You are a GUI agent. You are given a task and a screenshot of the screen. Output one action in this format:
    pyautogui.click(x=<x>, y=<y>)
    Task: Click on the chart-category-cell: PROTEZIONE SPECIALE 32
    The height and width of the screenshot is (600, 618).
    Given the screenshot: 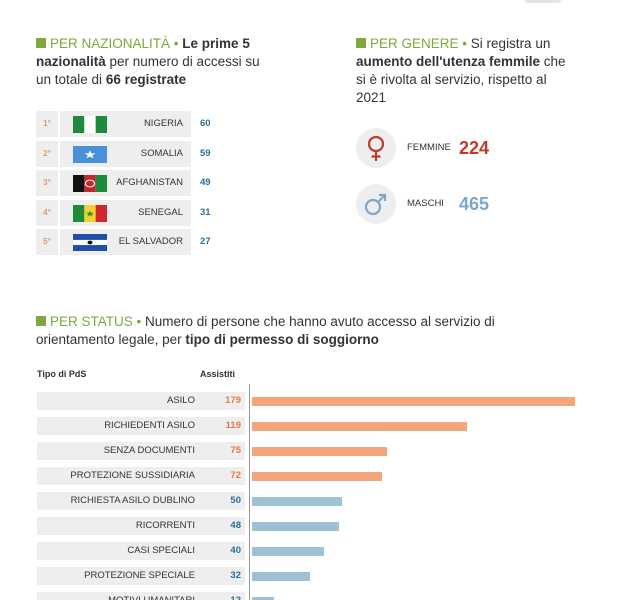 What is the action you would take?
    pyautogui.click(x=141, y=576)
    